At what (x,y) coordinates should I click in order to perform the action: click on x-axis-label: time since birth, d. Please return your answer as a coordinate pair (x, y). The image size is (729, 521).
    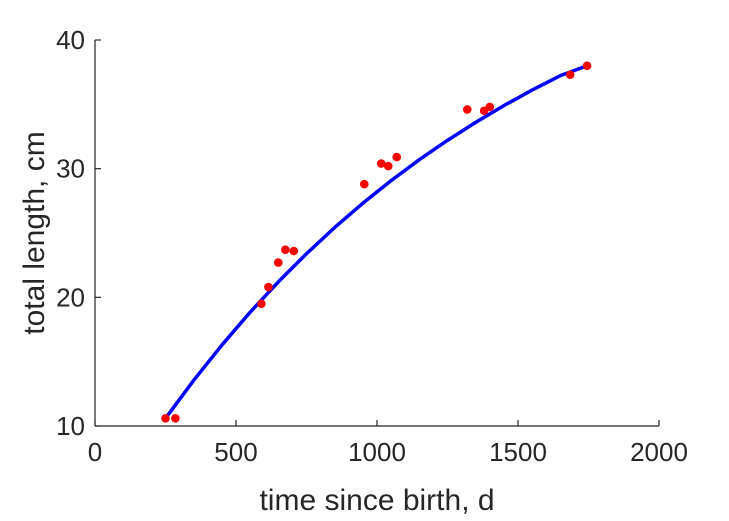
    Looking at the image, I should click on (376, 500).